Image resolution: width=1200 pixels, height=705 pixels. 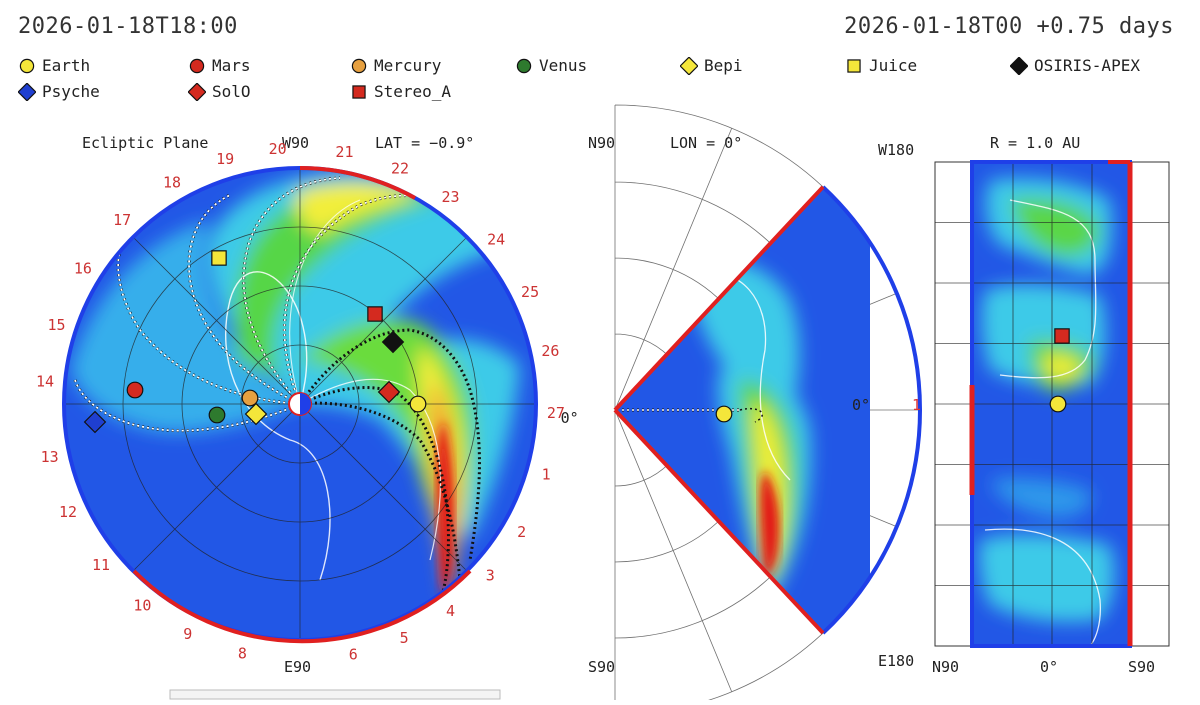 I want to click on legend-item-venus: Venus, so click(x=551, y=65).